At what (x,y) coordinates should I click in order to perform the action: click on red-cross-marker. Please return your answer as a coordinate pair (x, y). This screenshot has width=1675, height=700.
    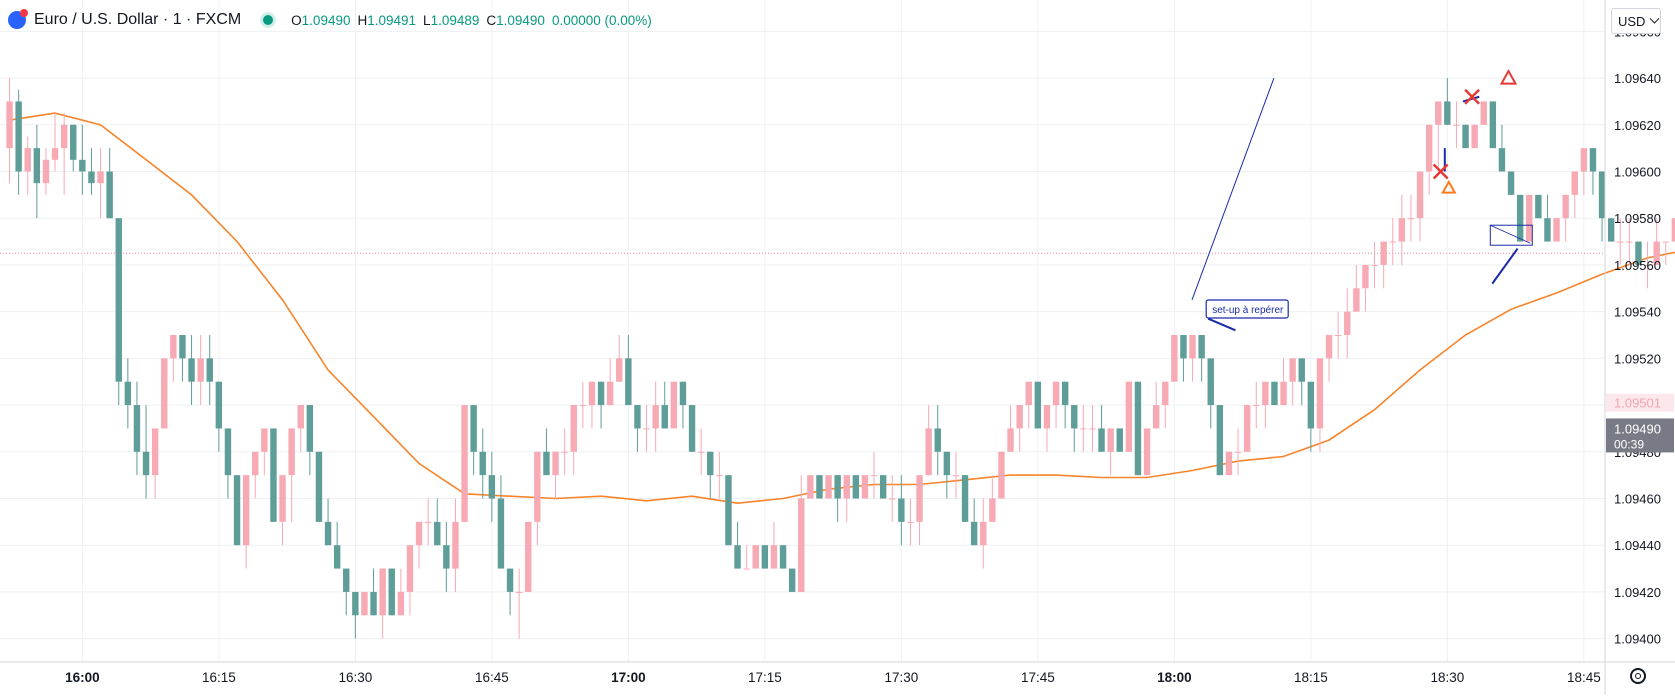
    Looking at the image, I should click on (1472, 96).